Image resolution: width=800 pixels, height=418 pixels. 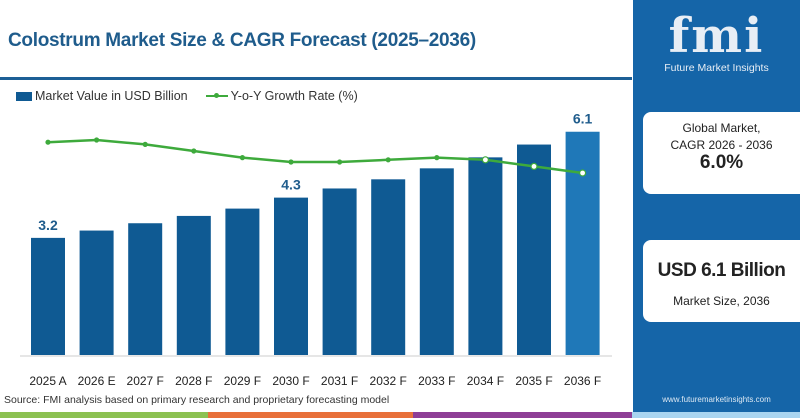 I want to click on x-tick-label: 2034 F, so click(x=485, y=381).